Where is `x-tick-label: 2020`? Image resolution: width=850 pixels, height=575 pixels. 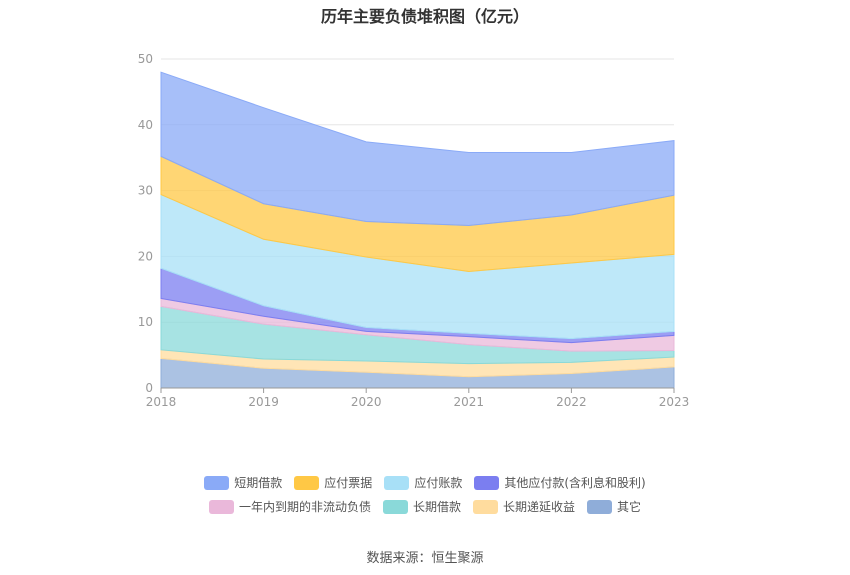 x-tick-label: 2020 is located at coordinates (366, 402).